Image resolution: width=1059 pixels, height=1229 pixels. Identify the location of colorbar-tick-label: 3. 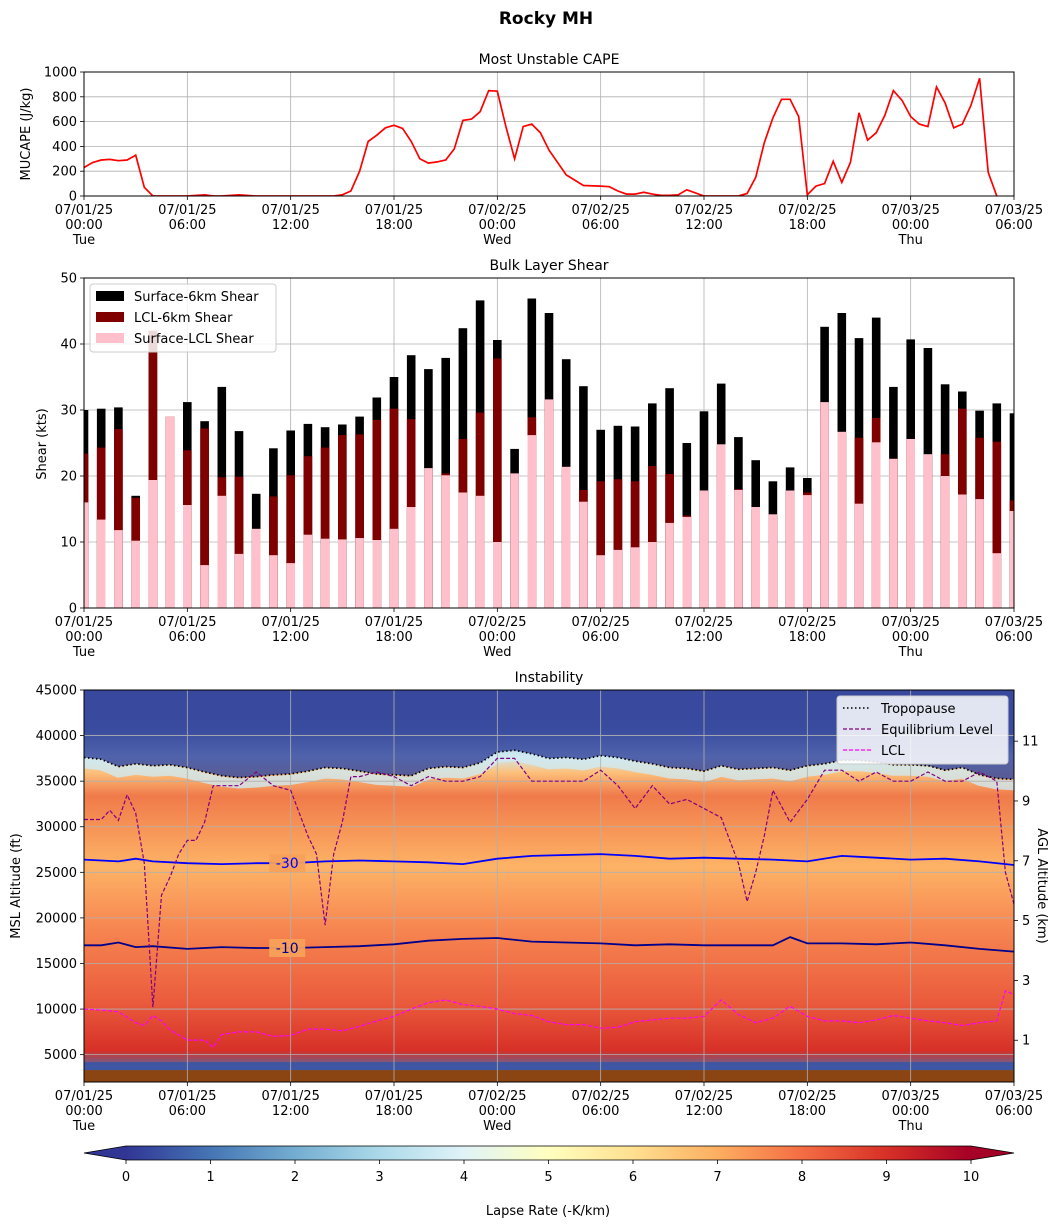
(379, 1177).